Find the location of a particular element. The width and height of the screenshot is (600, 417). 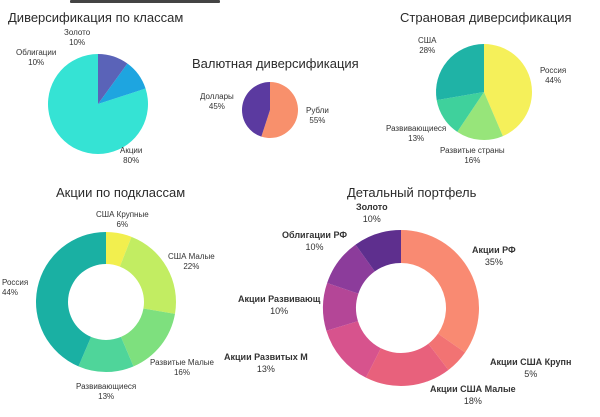

slice-akcii is located at coordinates (98, 104).